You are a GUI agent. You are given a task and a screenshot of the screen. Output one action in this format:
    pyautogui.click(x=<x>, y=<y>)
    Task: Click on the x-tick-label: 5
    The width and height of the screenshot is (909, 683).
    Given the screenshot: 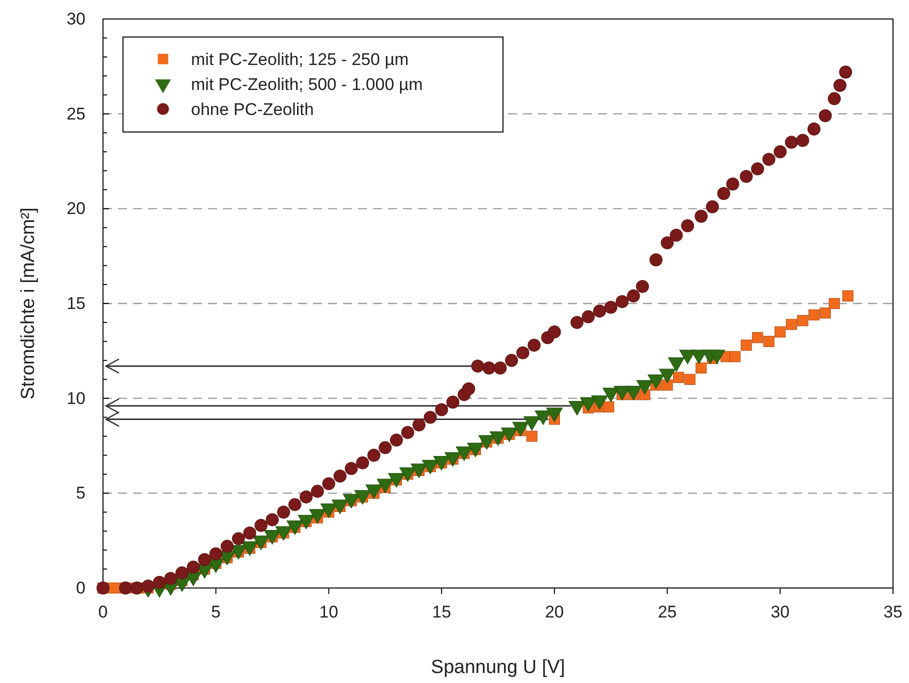 What is the action you would take?
    pyautogui.click(x=216, y=612)
    